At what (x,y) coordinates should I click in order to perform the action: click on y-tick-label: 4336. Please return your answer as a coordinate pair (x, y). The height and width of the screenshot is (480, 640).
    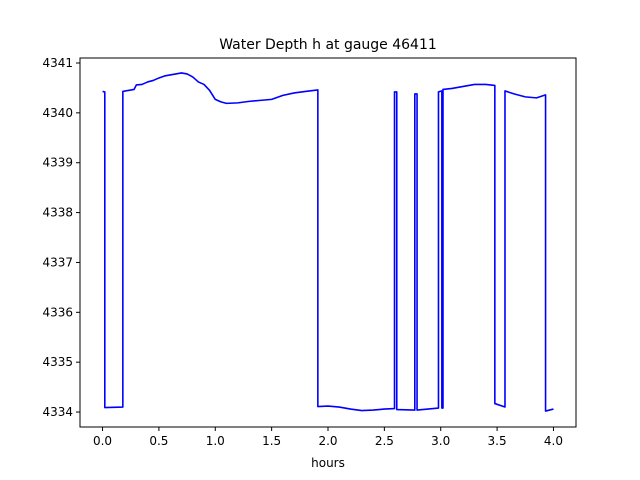
    Looking at the image, I should click on (57, 312).